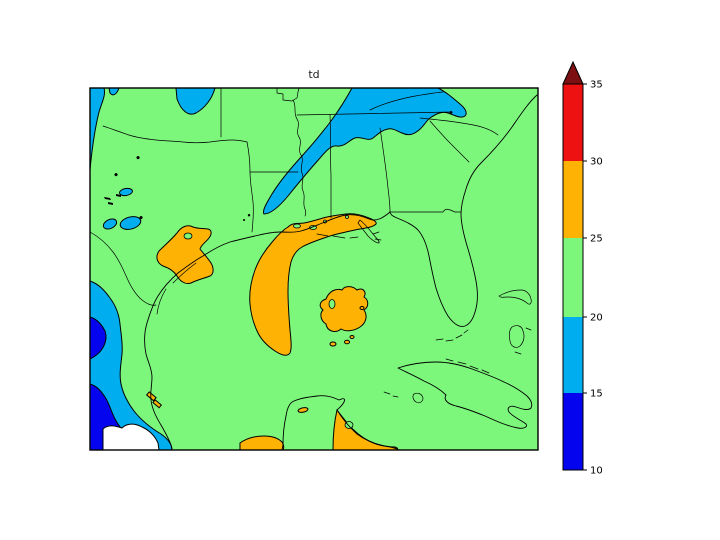  What do you see at coordinates (459, 126) in the screenshot?
I see `nc-sc-border` at bounding box center [459, 126].